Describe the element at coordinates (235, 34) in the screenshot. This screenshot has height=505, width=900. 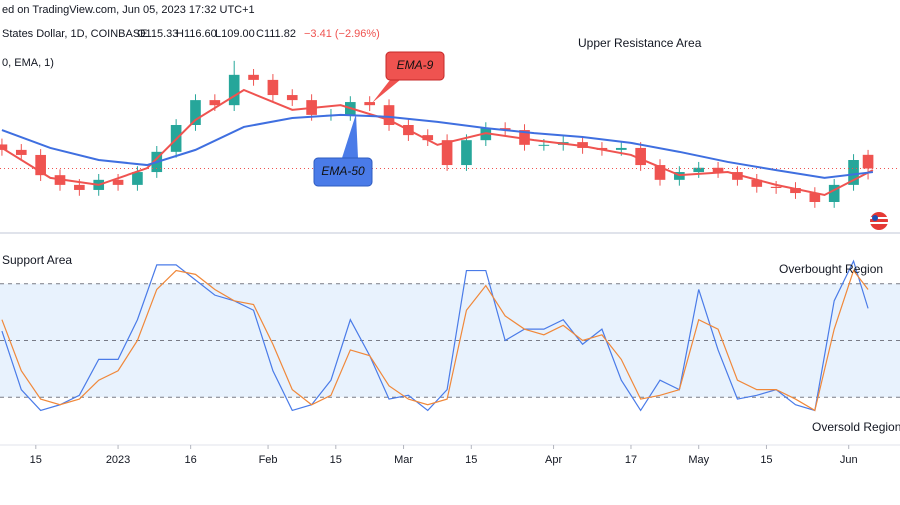
I see `ohlc: L109.00` at that location.